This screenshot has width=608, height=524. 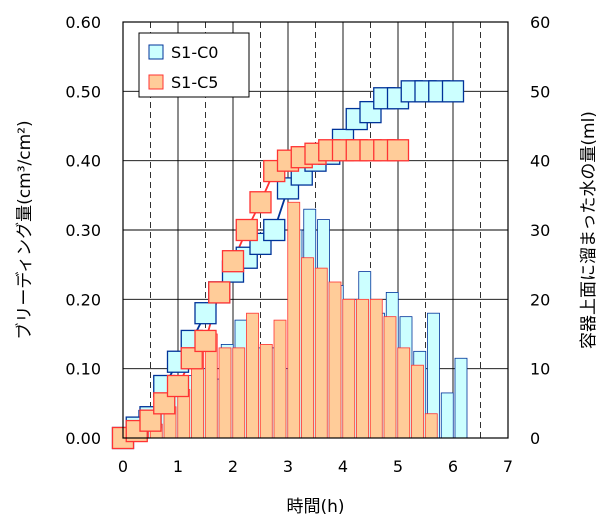 What do you see at coordinates (156, 82) in the screenshot?
I see `legend-swatch-s1-c5` at bounding box center [156, 82].